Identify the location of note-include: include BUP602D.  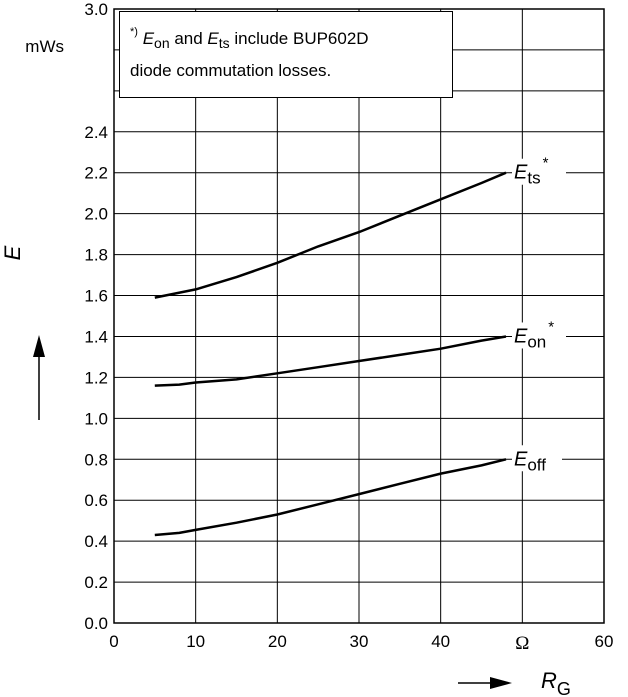
(299, 38).